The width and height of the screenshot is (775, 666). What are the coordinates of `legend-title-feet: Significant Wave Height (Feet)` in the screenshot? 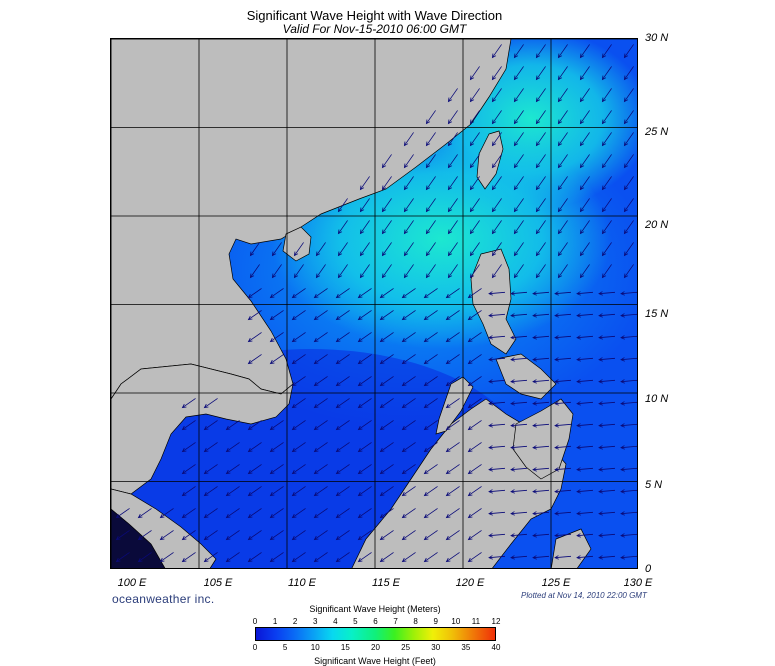 It's located at (375, 661).